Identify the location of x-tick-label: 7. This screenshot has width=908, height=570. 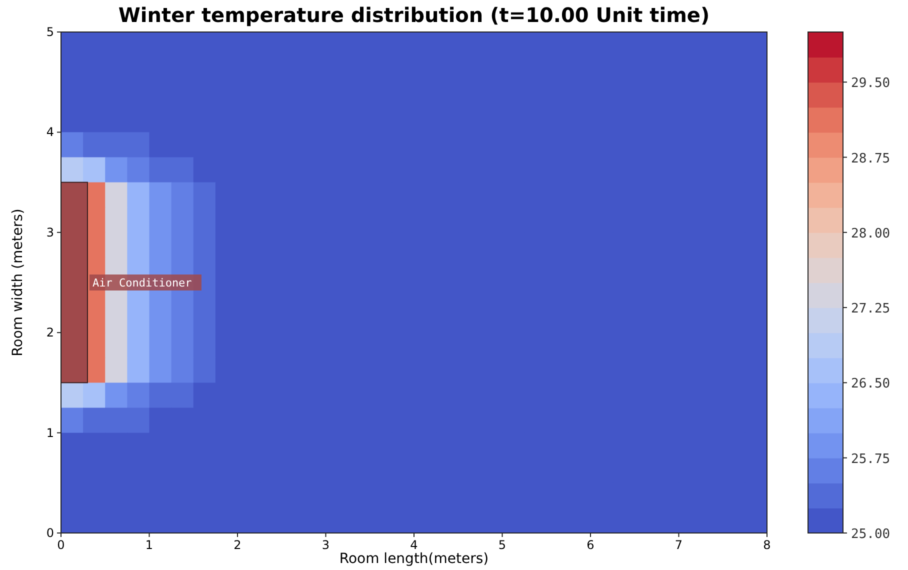
(678, 545).